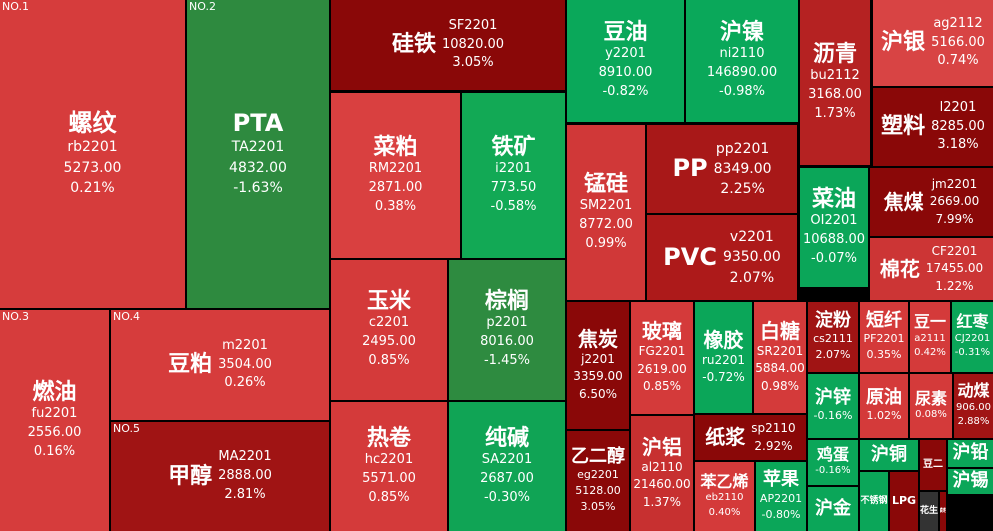 The width and height of the screenshot is (993, 531). What do you see at coordinates (833, 320) in the screenshot?
I see `tile-name: 淀粉` at bounding box center [833, 320].